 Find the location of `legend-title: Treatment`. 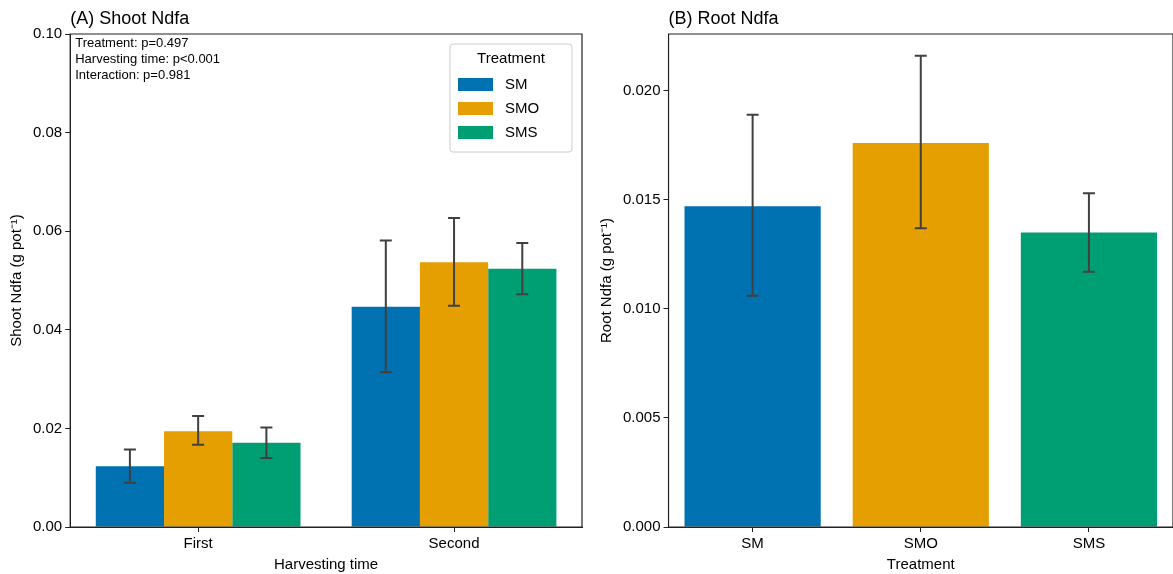

legend-title: Treatment is located at coordinates (511, 58).